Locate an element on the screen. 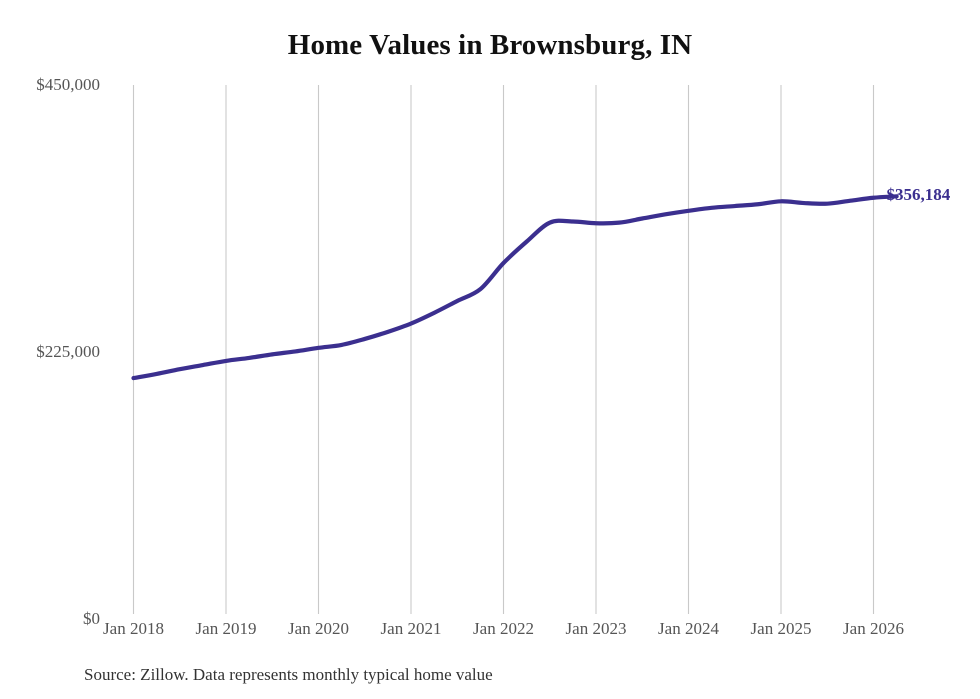 This screenshot has height=699, width=980. x-tick-label: Jan 2026 is located at coordinates (873, 628).